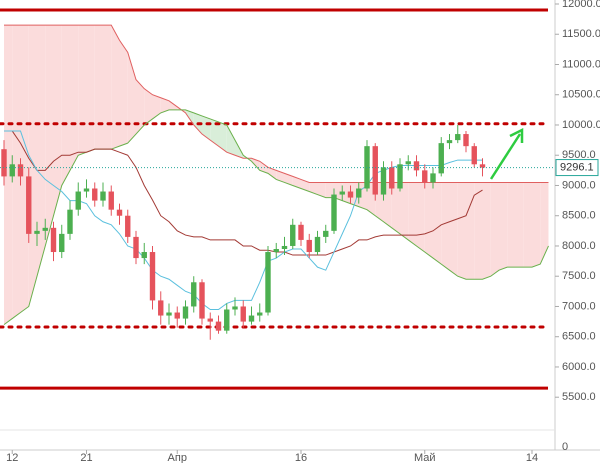 The image size is (600, 463). What do you see at coordinates (579, 306) in the screenshot?
I see `y-tick-label: 7000.0` at bounding box center [579, 306].